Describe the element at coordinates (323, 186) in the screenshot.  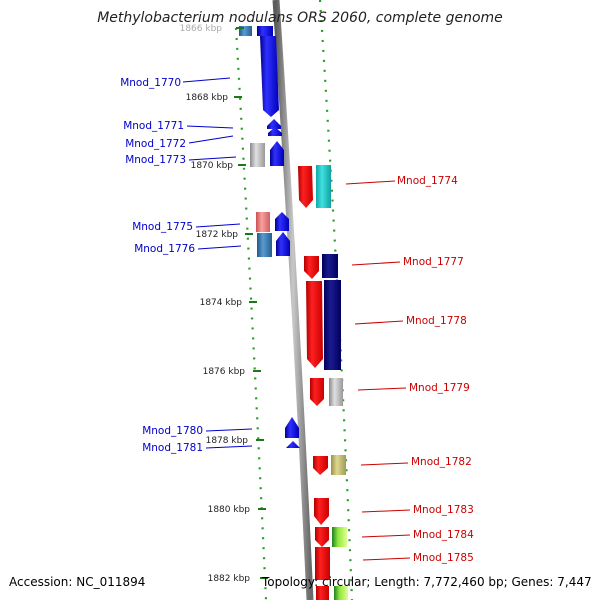
I see `gene-block-mnod-1774-teal` at that location.